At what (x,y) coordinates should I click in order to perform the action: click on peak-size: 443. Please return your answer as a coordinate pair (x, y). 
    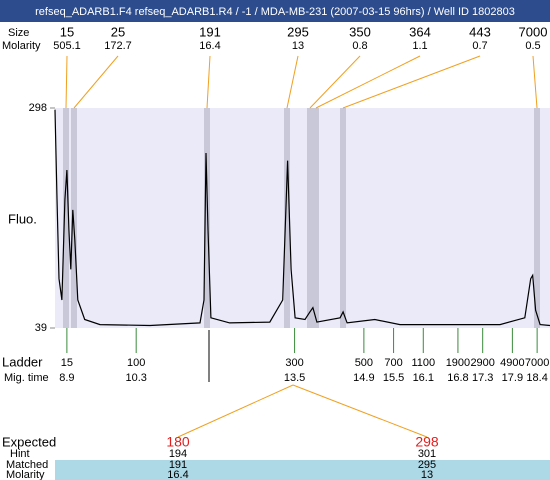
    Looking at the image, I should click on (480, 31).